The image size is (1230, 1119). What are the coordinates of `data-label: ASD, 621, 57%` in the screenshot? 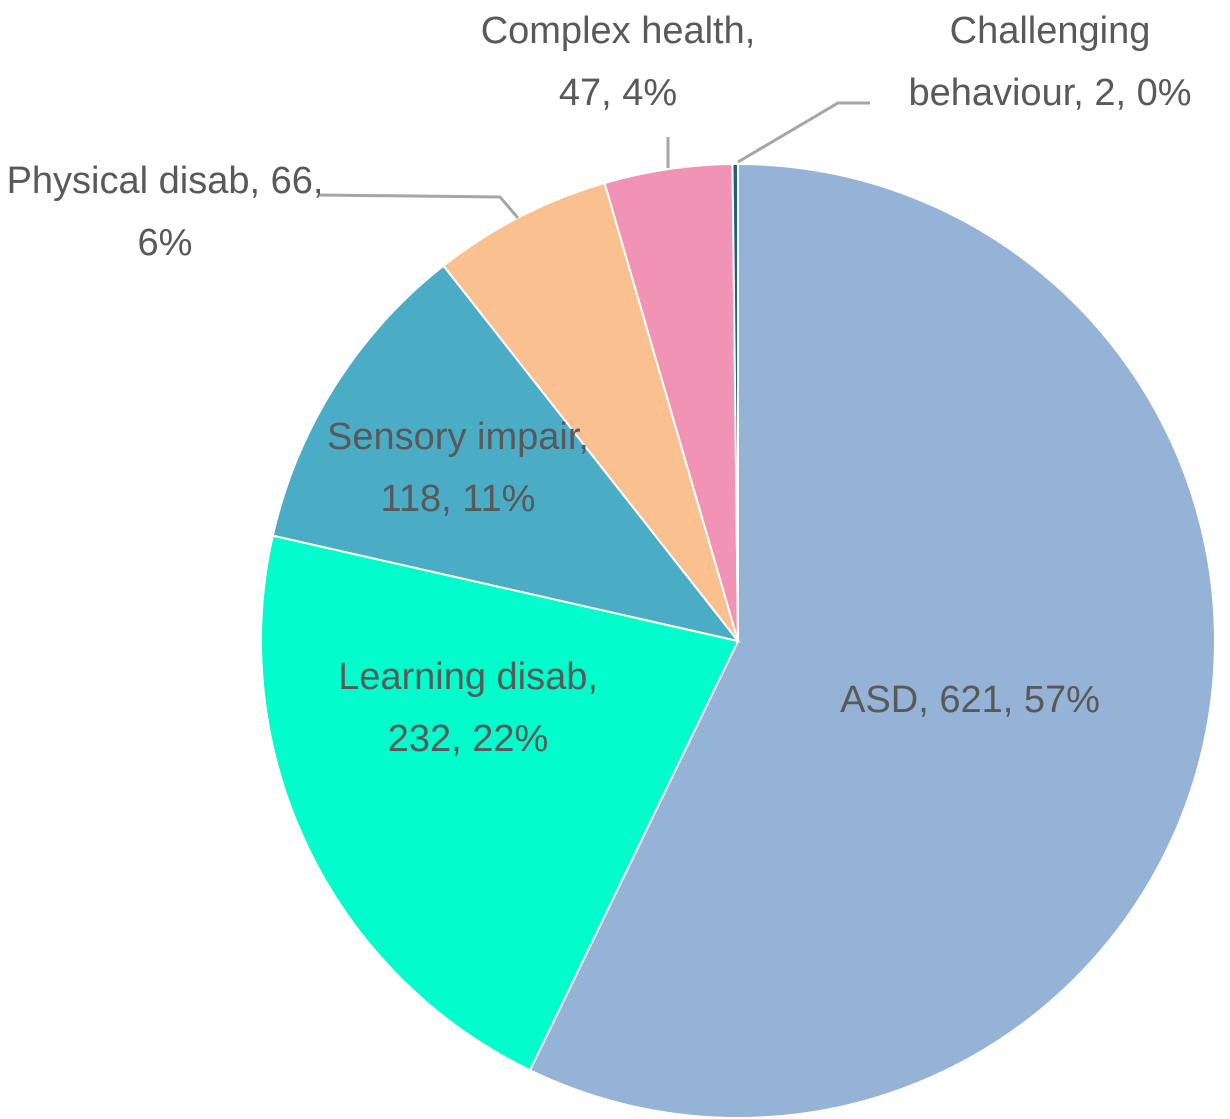 It's located at (970, 700).